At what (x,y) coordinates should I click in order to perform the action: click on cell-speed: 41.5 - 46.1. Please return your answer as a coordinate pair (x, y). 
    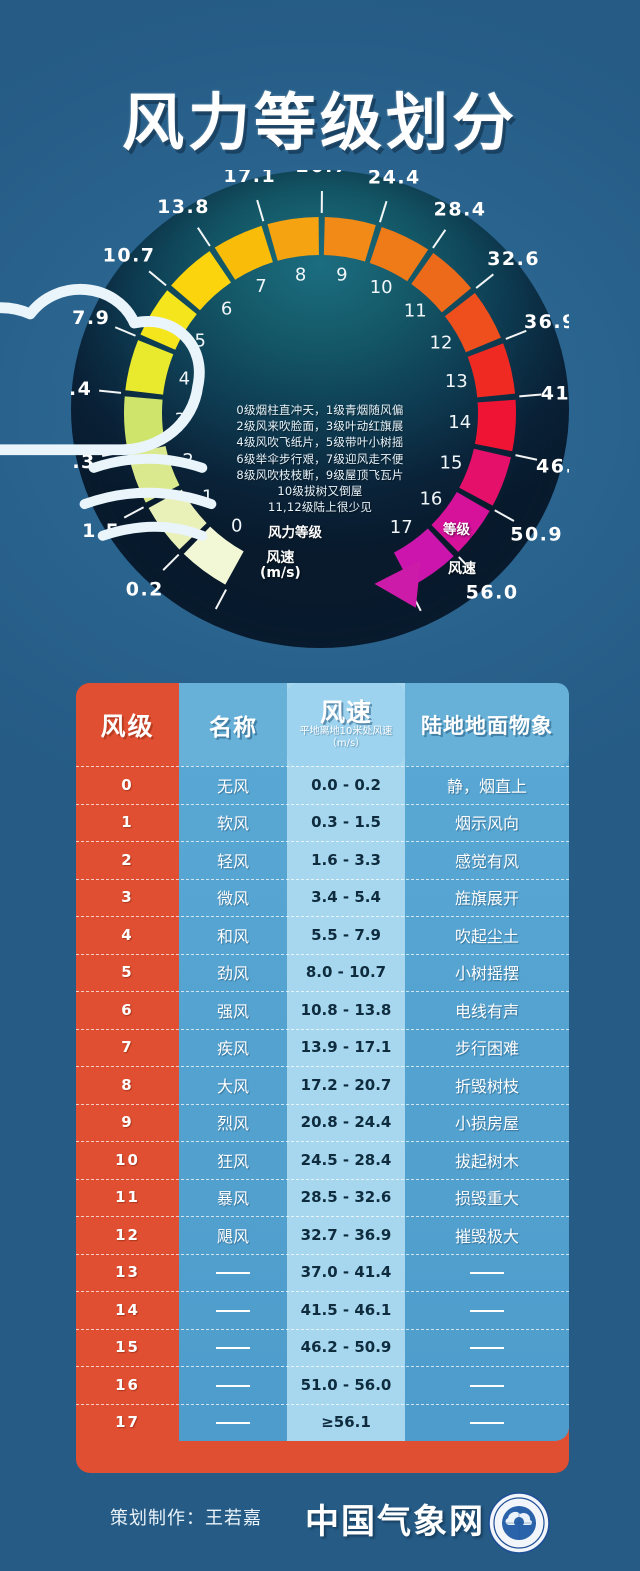
    Looking at the image, I should click on (346, 1309).